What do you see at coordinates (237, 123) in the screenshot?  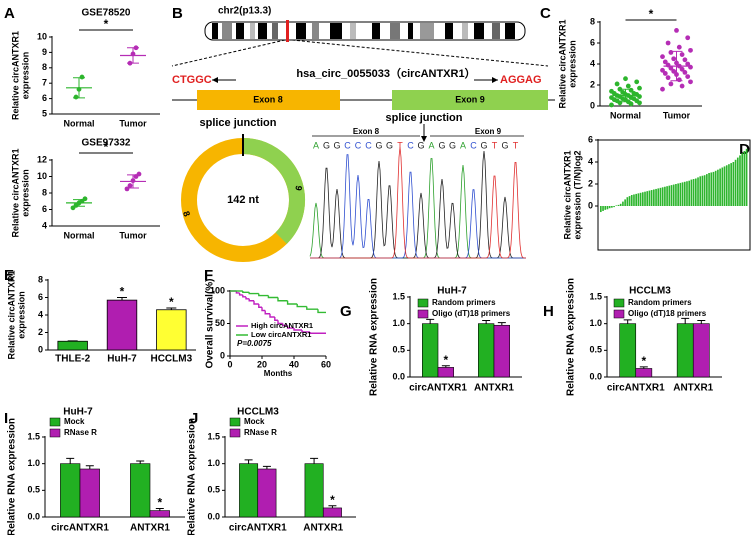 I see `junction-label: splice junction` at bounding box center [237, 123].